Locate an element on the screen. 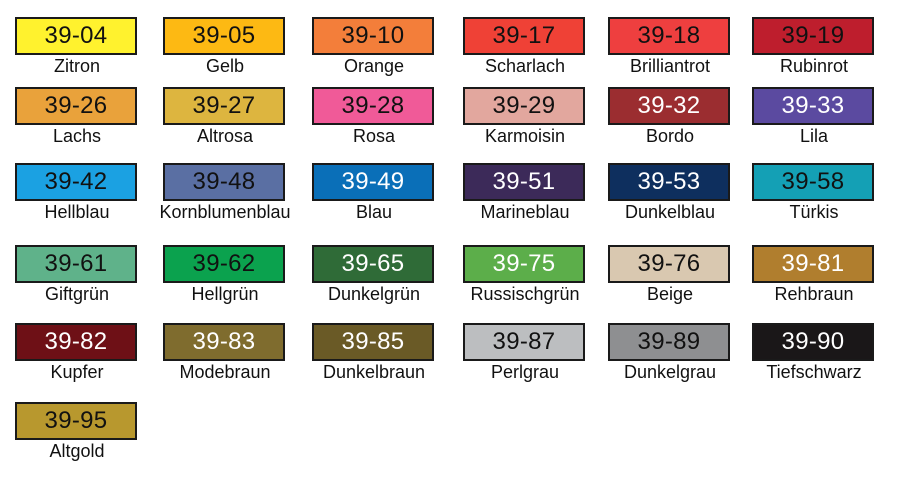 The width and height of the screenshot is (900, 481). swatch-code: 39-81 is located at coordinates (813, 263).